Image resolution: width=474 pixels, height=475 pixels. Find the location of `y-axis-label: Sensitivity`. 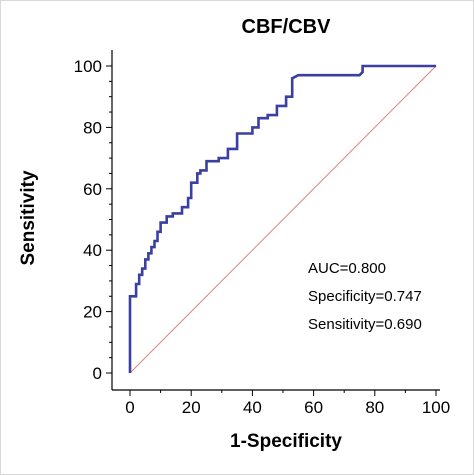

y-axis-label: Sensitivity is located at coordinates (28, 217).